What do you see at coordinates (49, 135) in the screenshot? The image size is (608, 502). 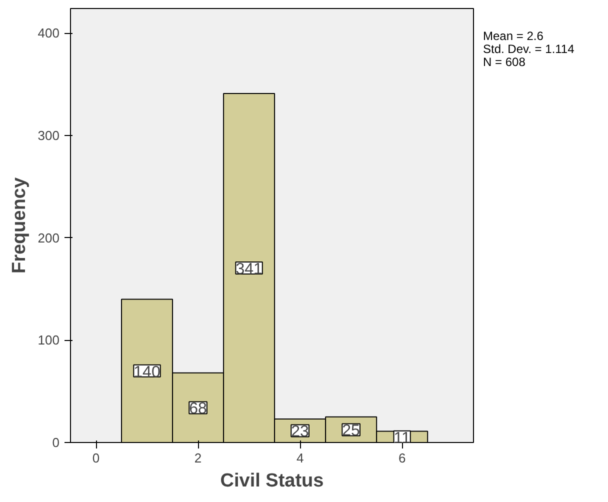 I see `y-tick-label: 300` at bounding box center [49, 135].